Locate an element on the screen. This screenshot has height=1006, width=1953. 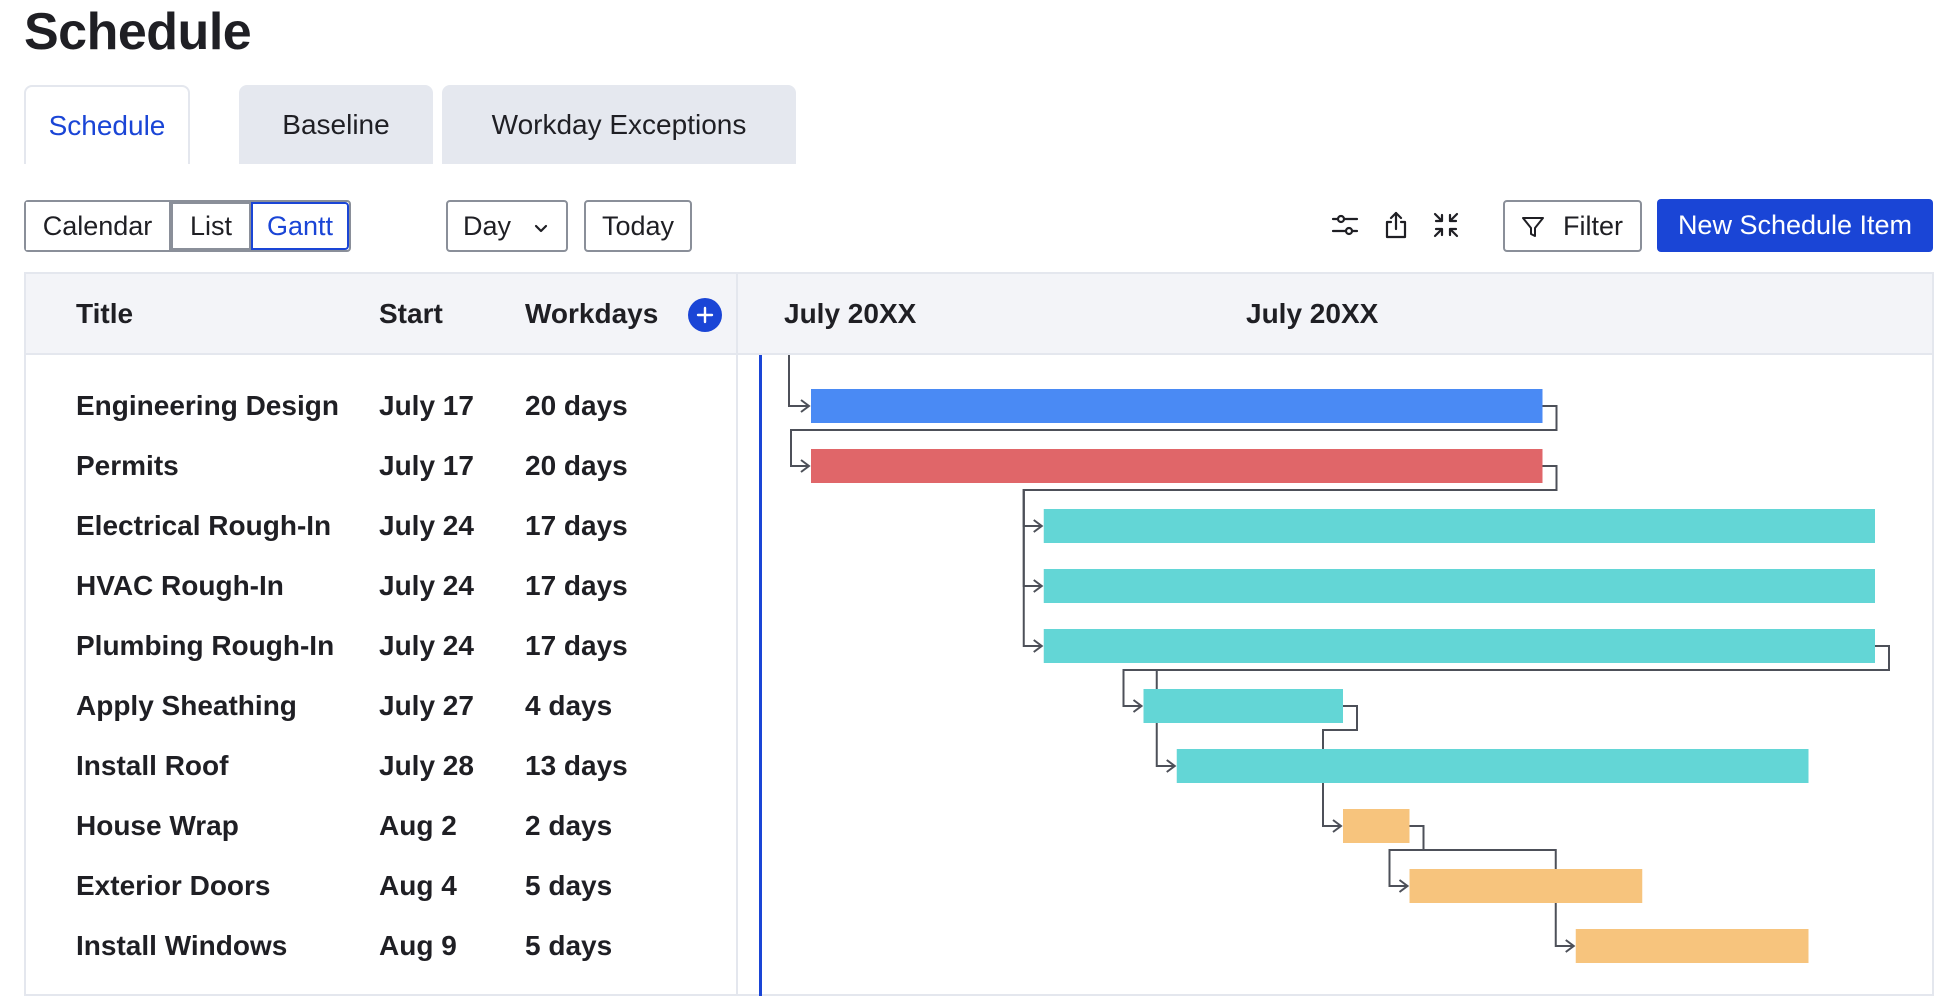
view-switcher: Calendar List Gantt is located at coordinates (187, 226).